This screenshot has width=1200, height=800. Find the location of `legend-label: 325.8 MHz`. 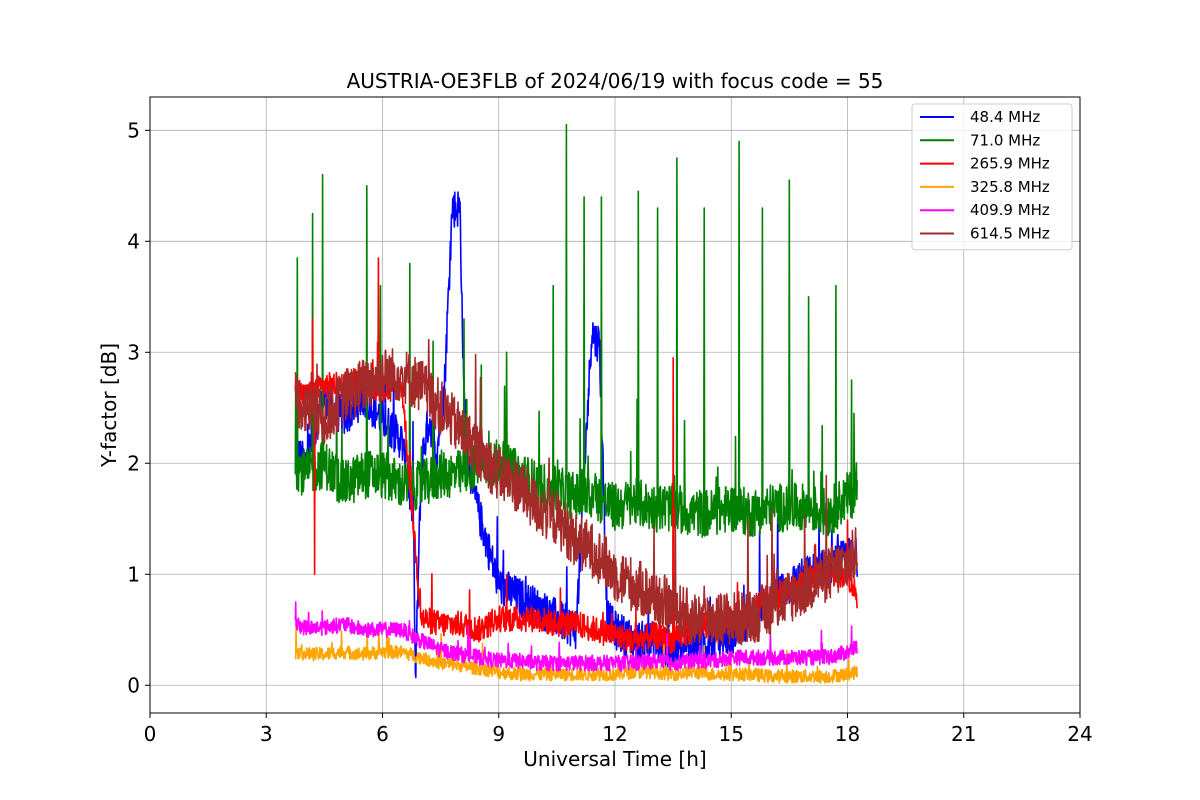

legend-label: 325.8 MHz is located at coordinates (1010, 187).